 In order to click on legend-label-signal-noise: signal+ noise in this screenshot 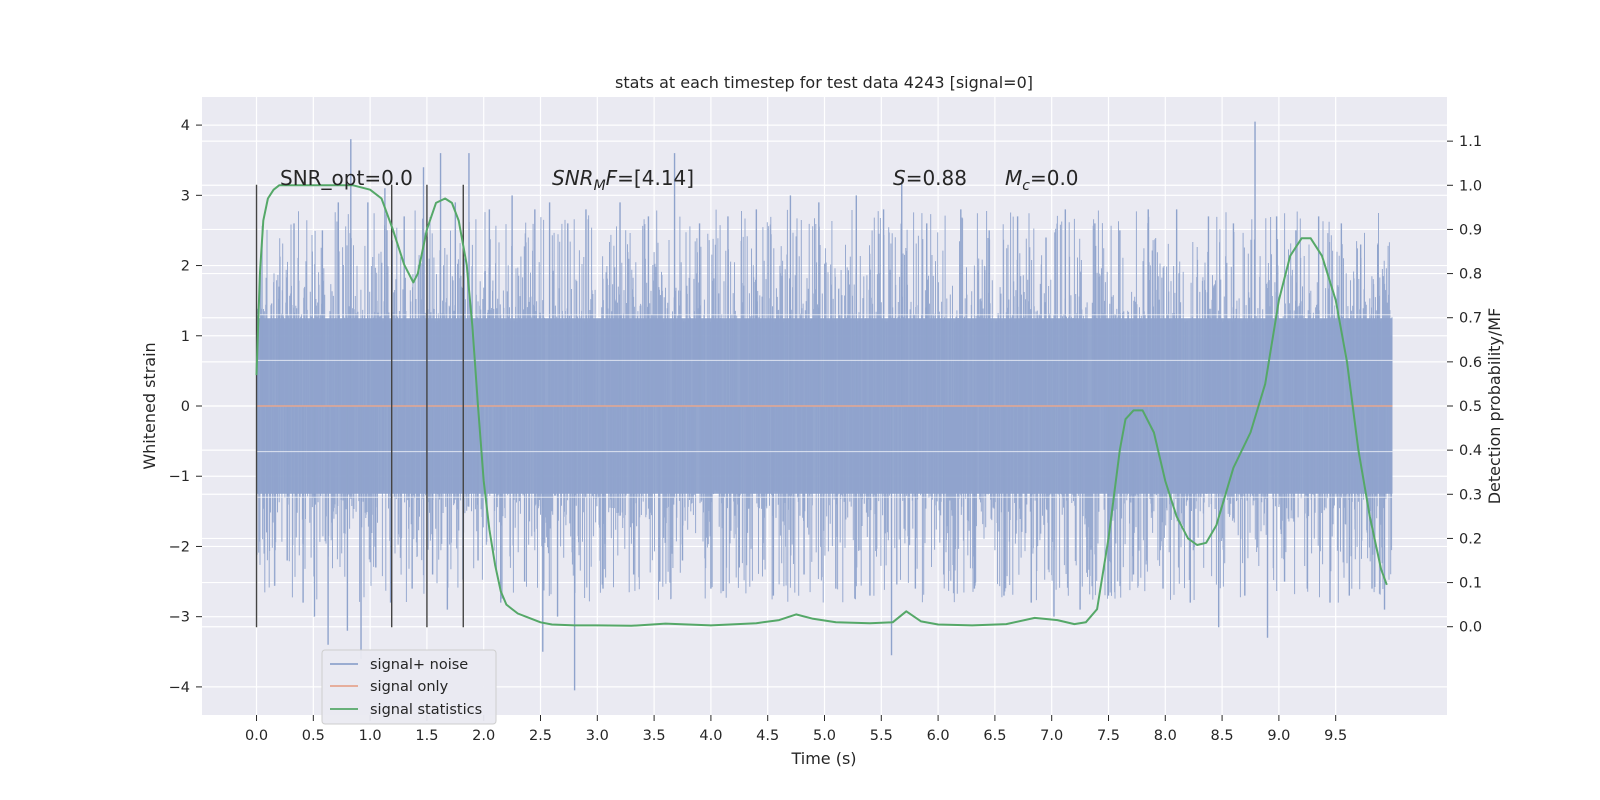, I will do `click(419, 665)`.